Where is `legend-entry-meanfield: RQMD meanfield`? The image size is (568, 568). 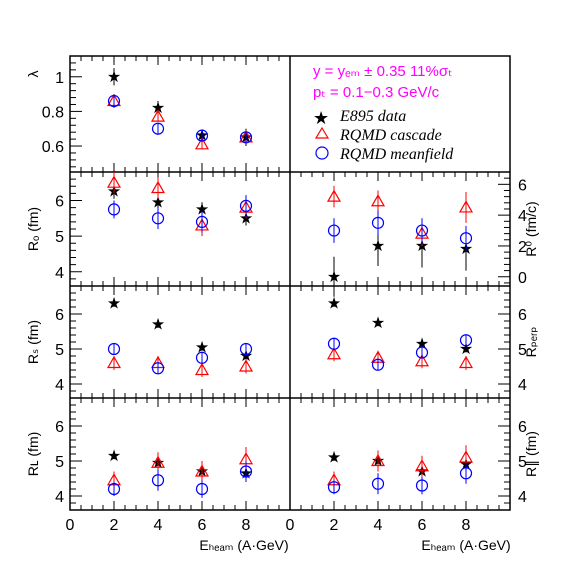 legend-entry-meanfield: RQMD meanfield is located at coordinates (384, 154).